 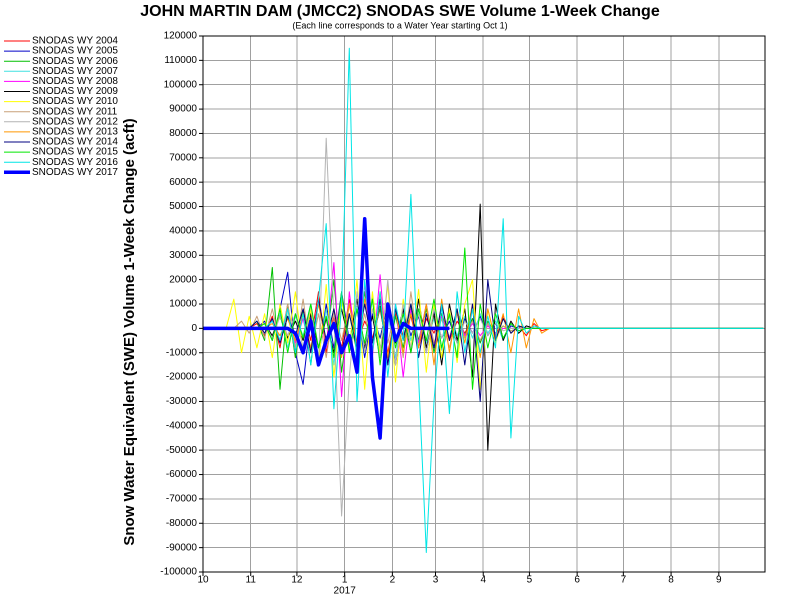 I want to click on y-tick-label: 50000, so click(x=183, y=206).